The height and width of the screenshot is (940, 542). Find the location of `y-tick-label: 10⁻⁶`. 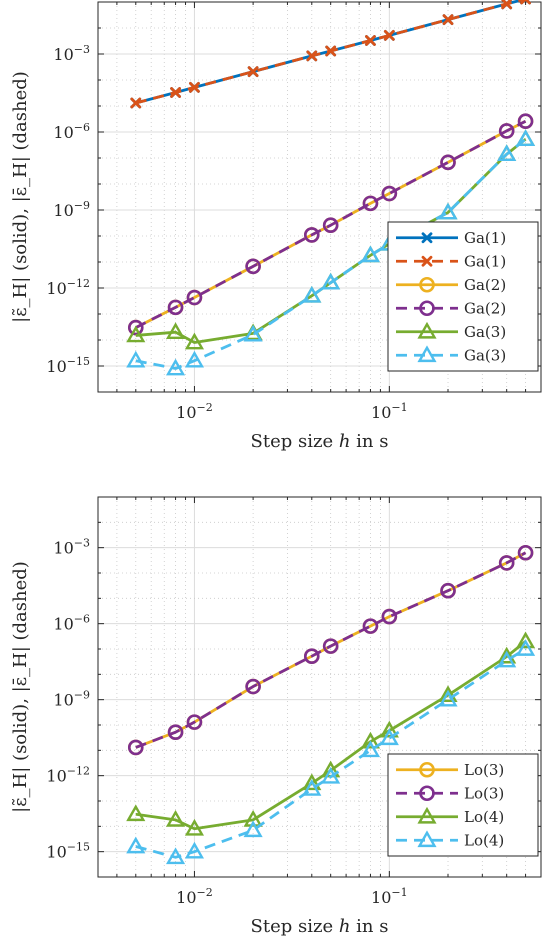

y-tick-label: 10⁻⁶ is located at coordinates (71, 131).